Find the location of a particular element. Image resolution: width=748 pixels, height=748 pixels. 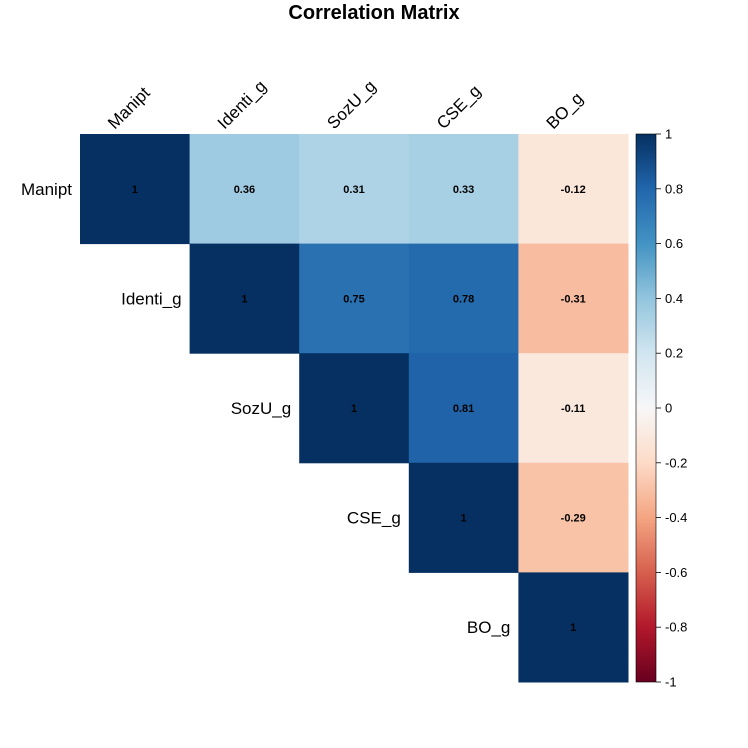

cell-value-SozU_g-SozU_g: 1 is located at coordinates (354, 409).